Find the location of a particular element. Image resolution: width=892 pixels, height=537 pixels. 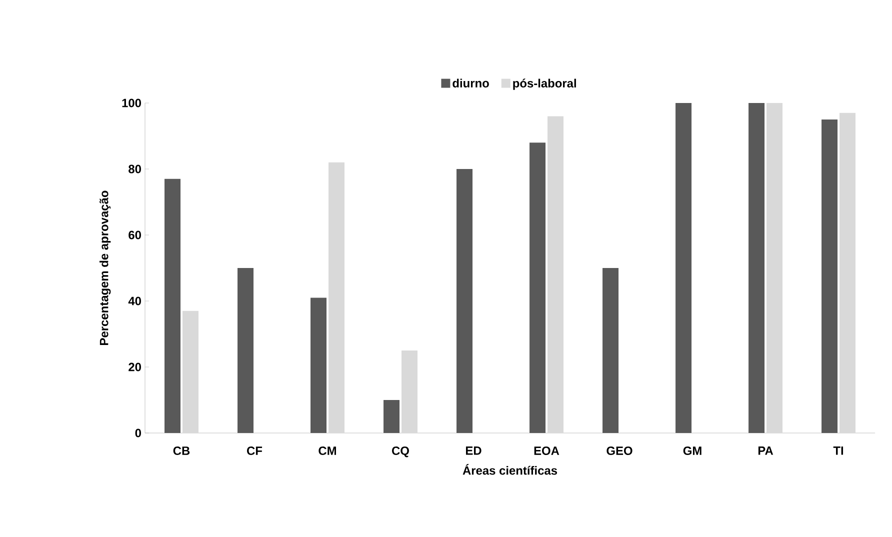

x-tick-label: CF is located at coordinates (254, 450).